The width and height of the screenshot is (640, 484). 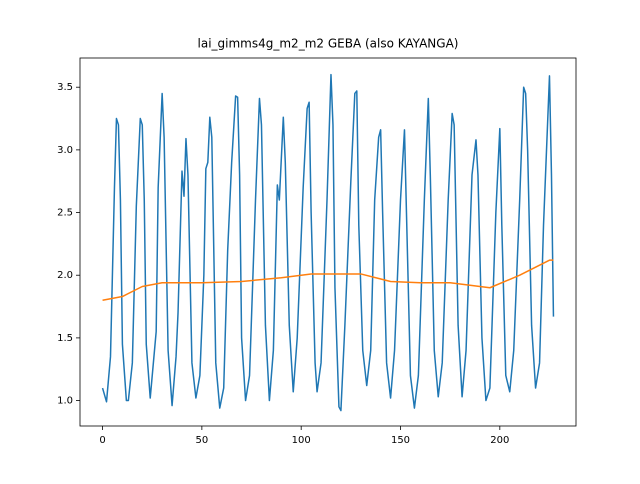 What do you see at coordinates (328, 280) in the screenshot?
I see `line-series` at bounding box center [328, 280].